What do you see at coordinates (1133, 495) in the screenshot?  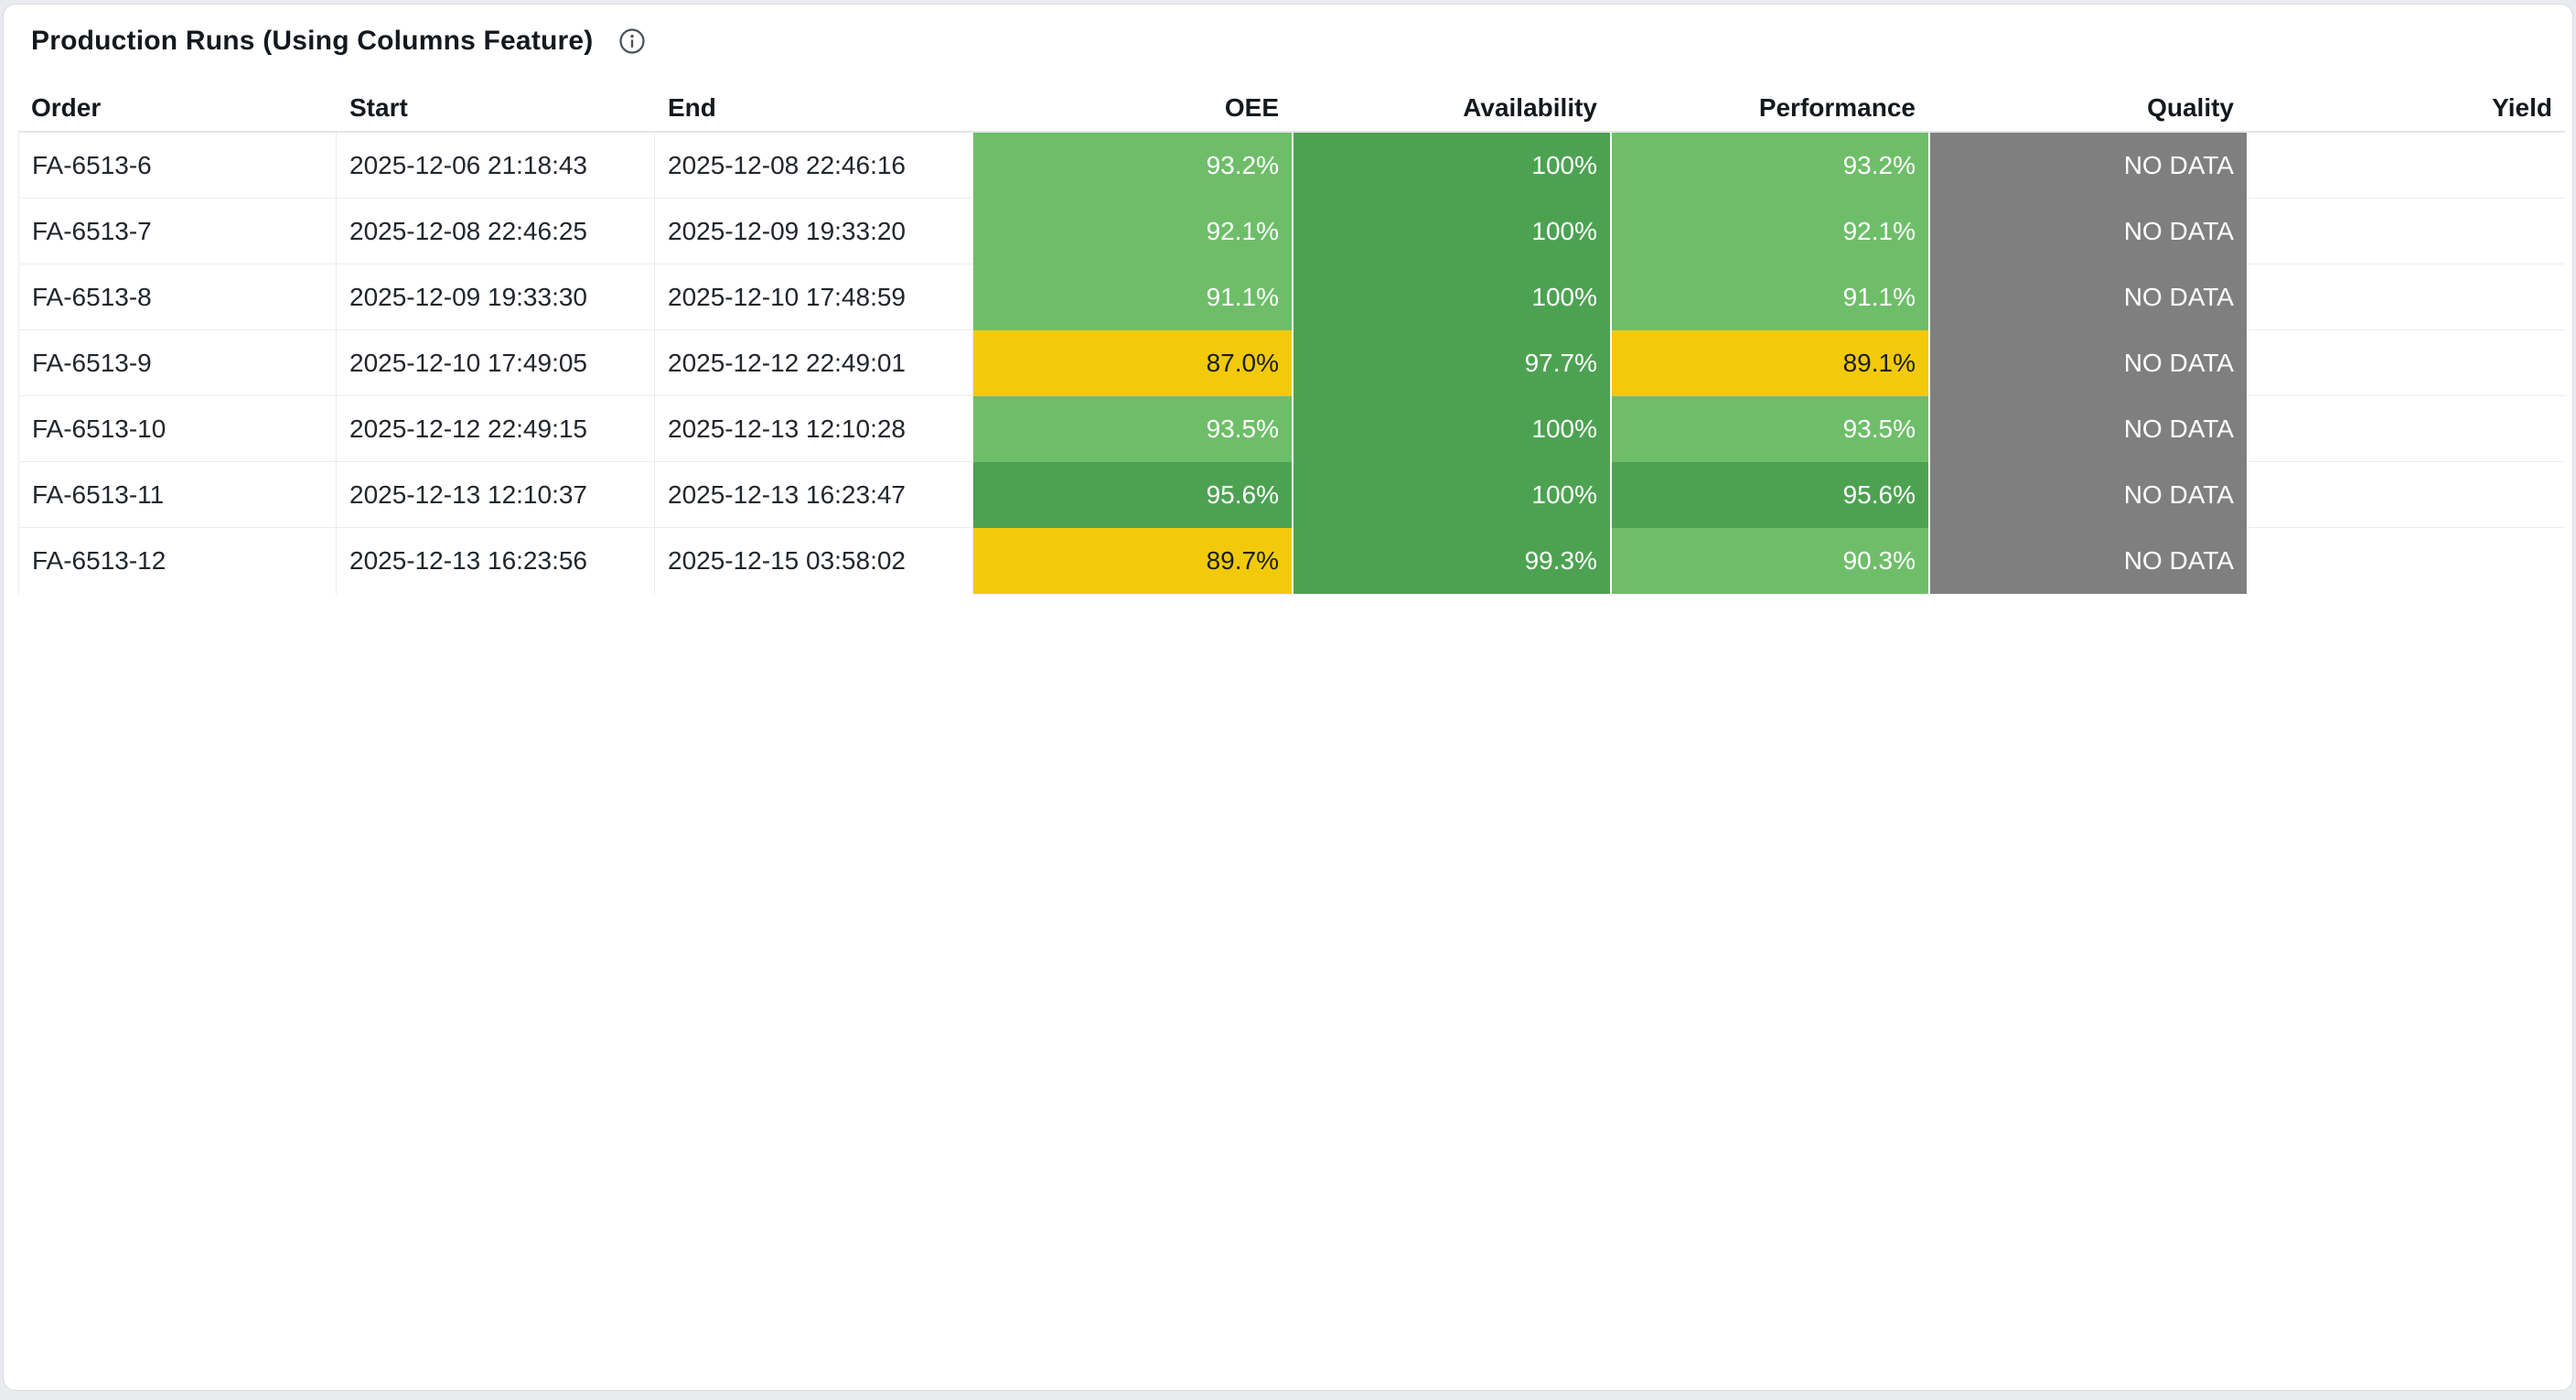 I see `cell-oee: 95.6%` at bounding box center [1133, 495].